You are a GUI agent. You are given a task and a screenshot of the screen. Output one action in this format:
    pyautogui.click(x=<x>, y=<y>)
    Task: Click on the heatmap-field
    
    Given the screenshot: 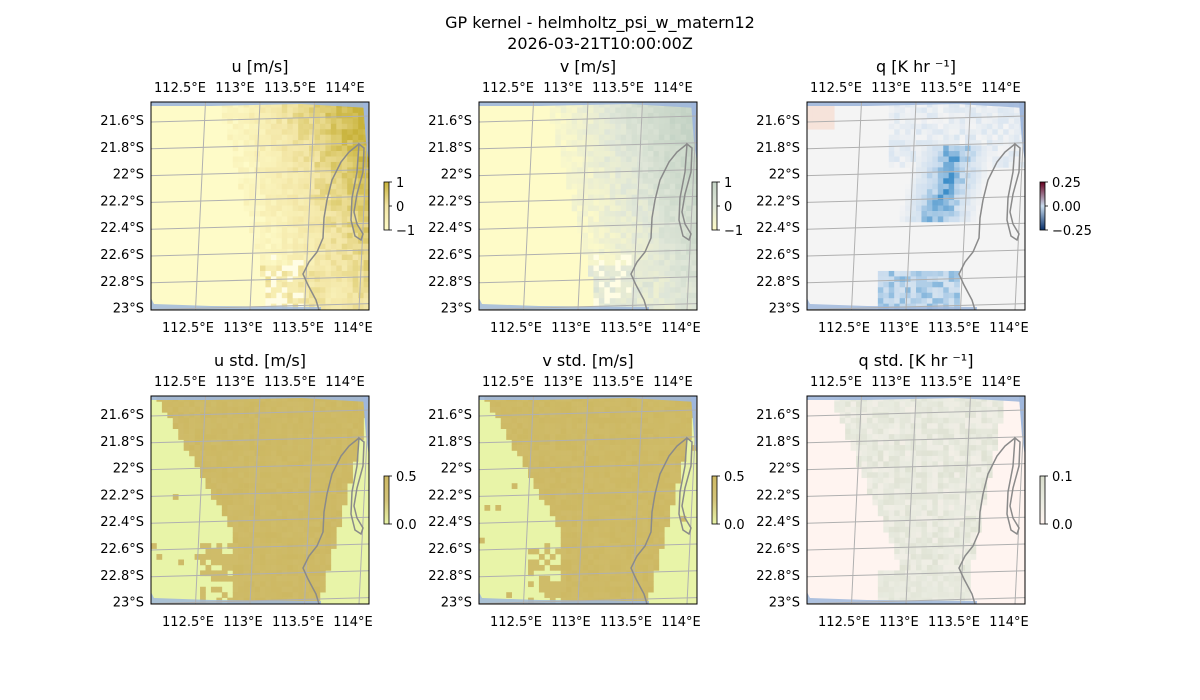 What is the action you would take?
    pyautogui.click(x=916, y=206)
    